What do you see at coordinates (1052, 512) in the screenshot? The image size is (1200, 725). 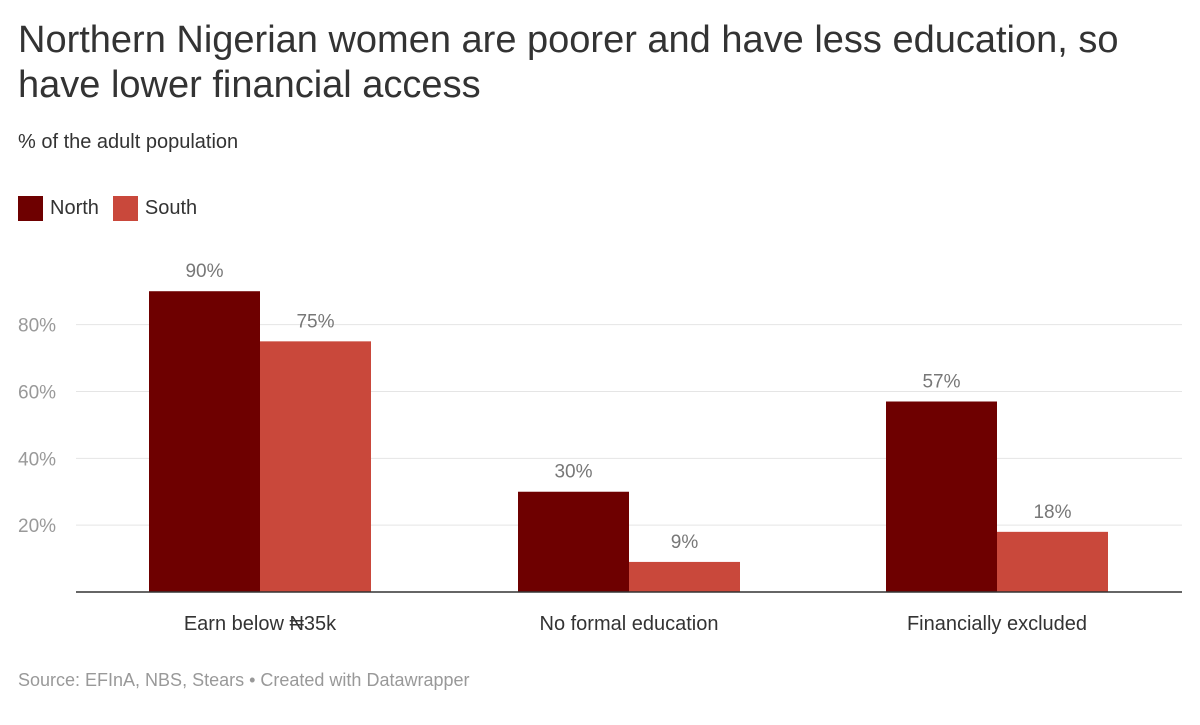 I see `data-label: 18%` at bounding box center [1052, 512].